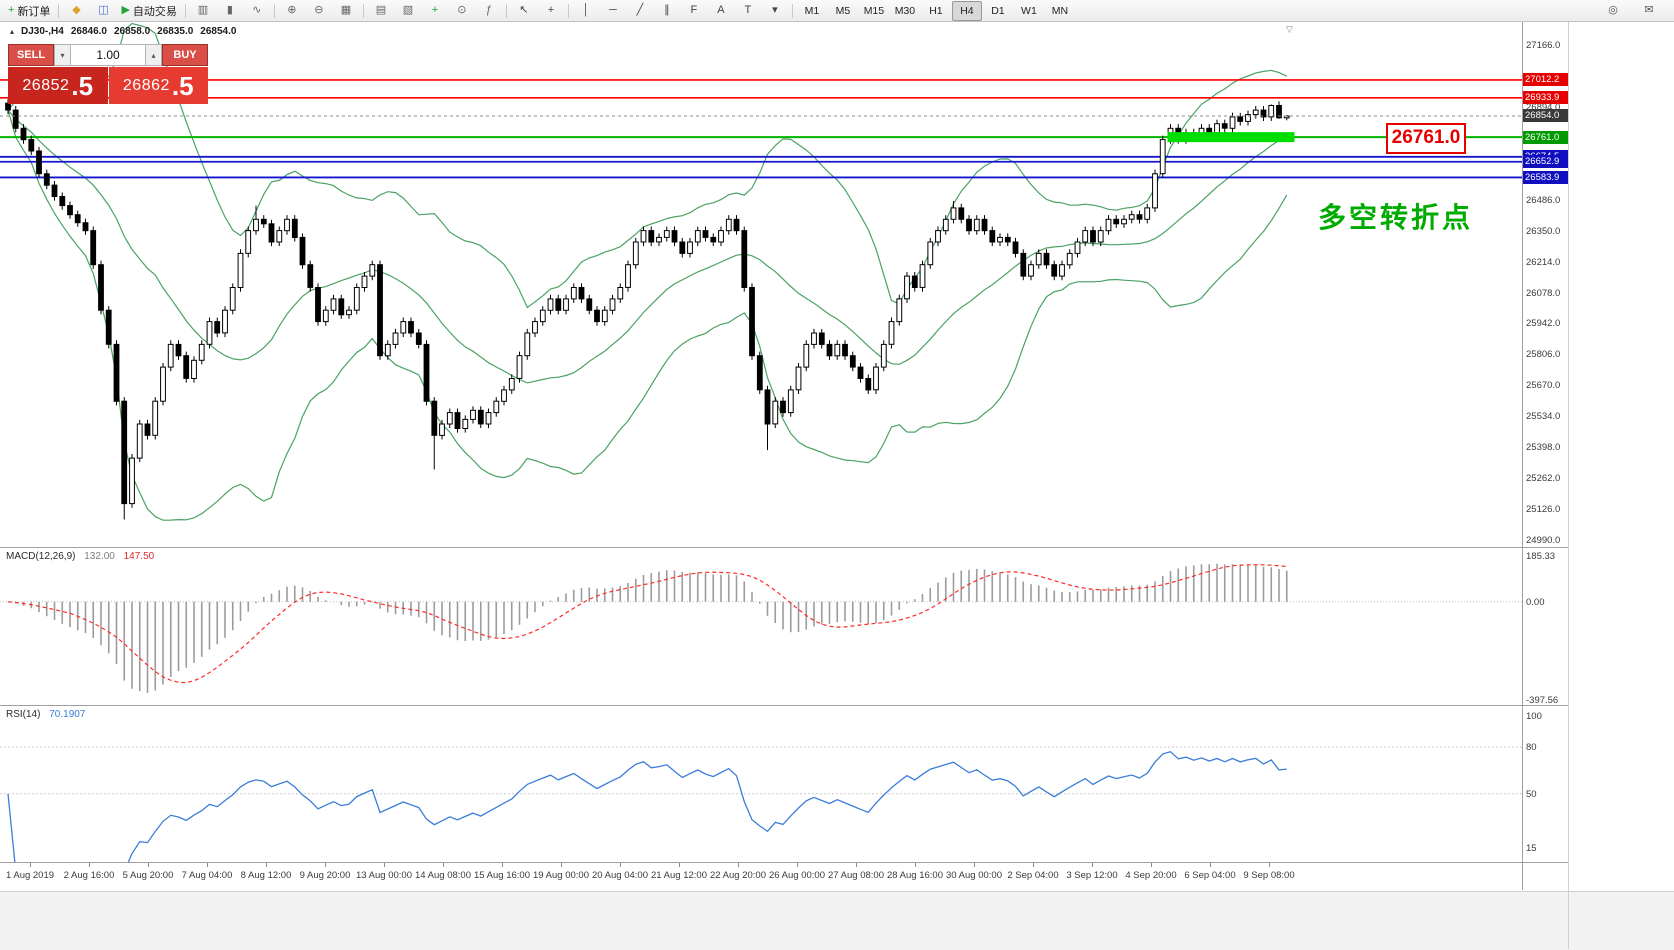 Image resolution: width=1674 pixels, height=950 pixels. I want to click on sell-price-button: 26852.5, so click(58, 85).